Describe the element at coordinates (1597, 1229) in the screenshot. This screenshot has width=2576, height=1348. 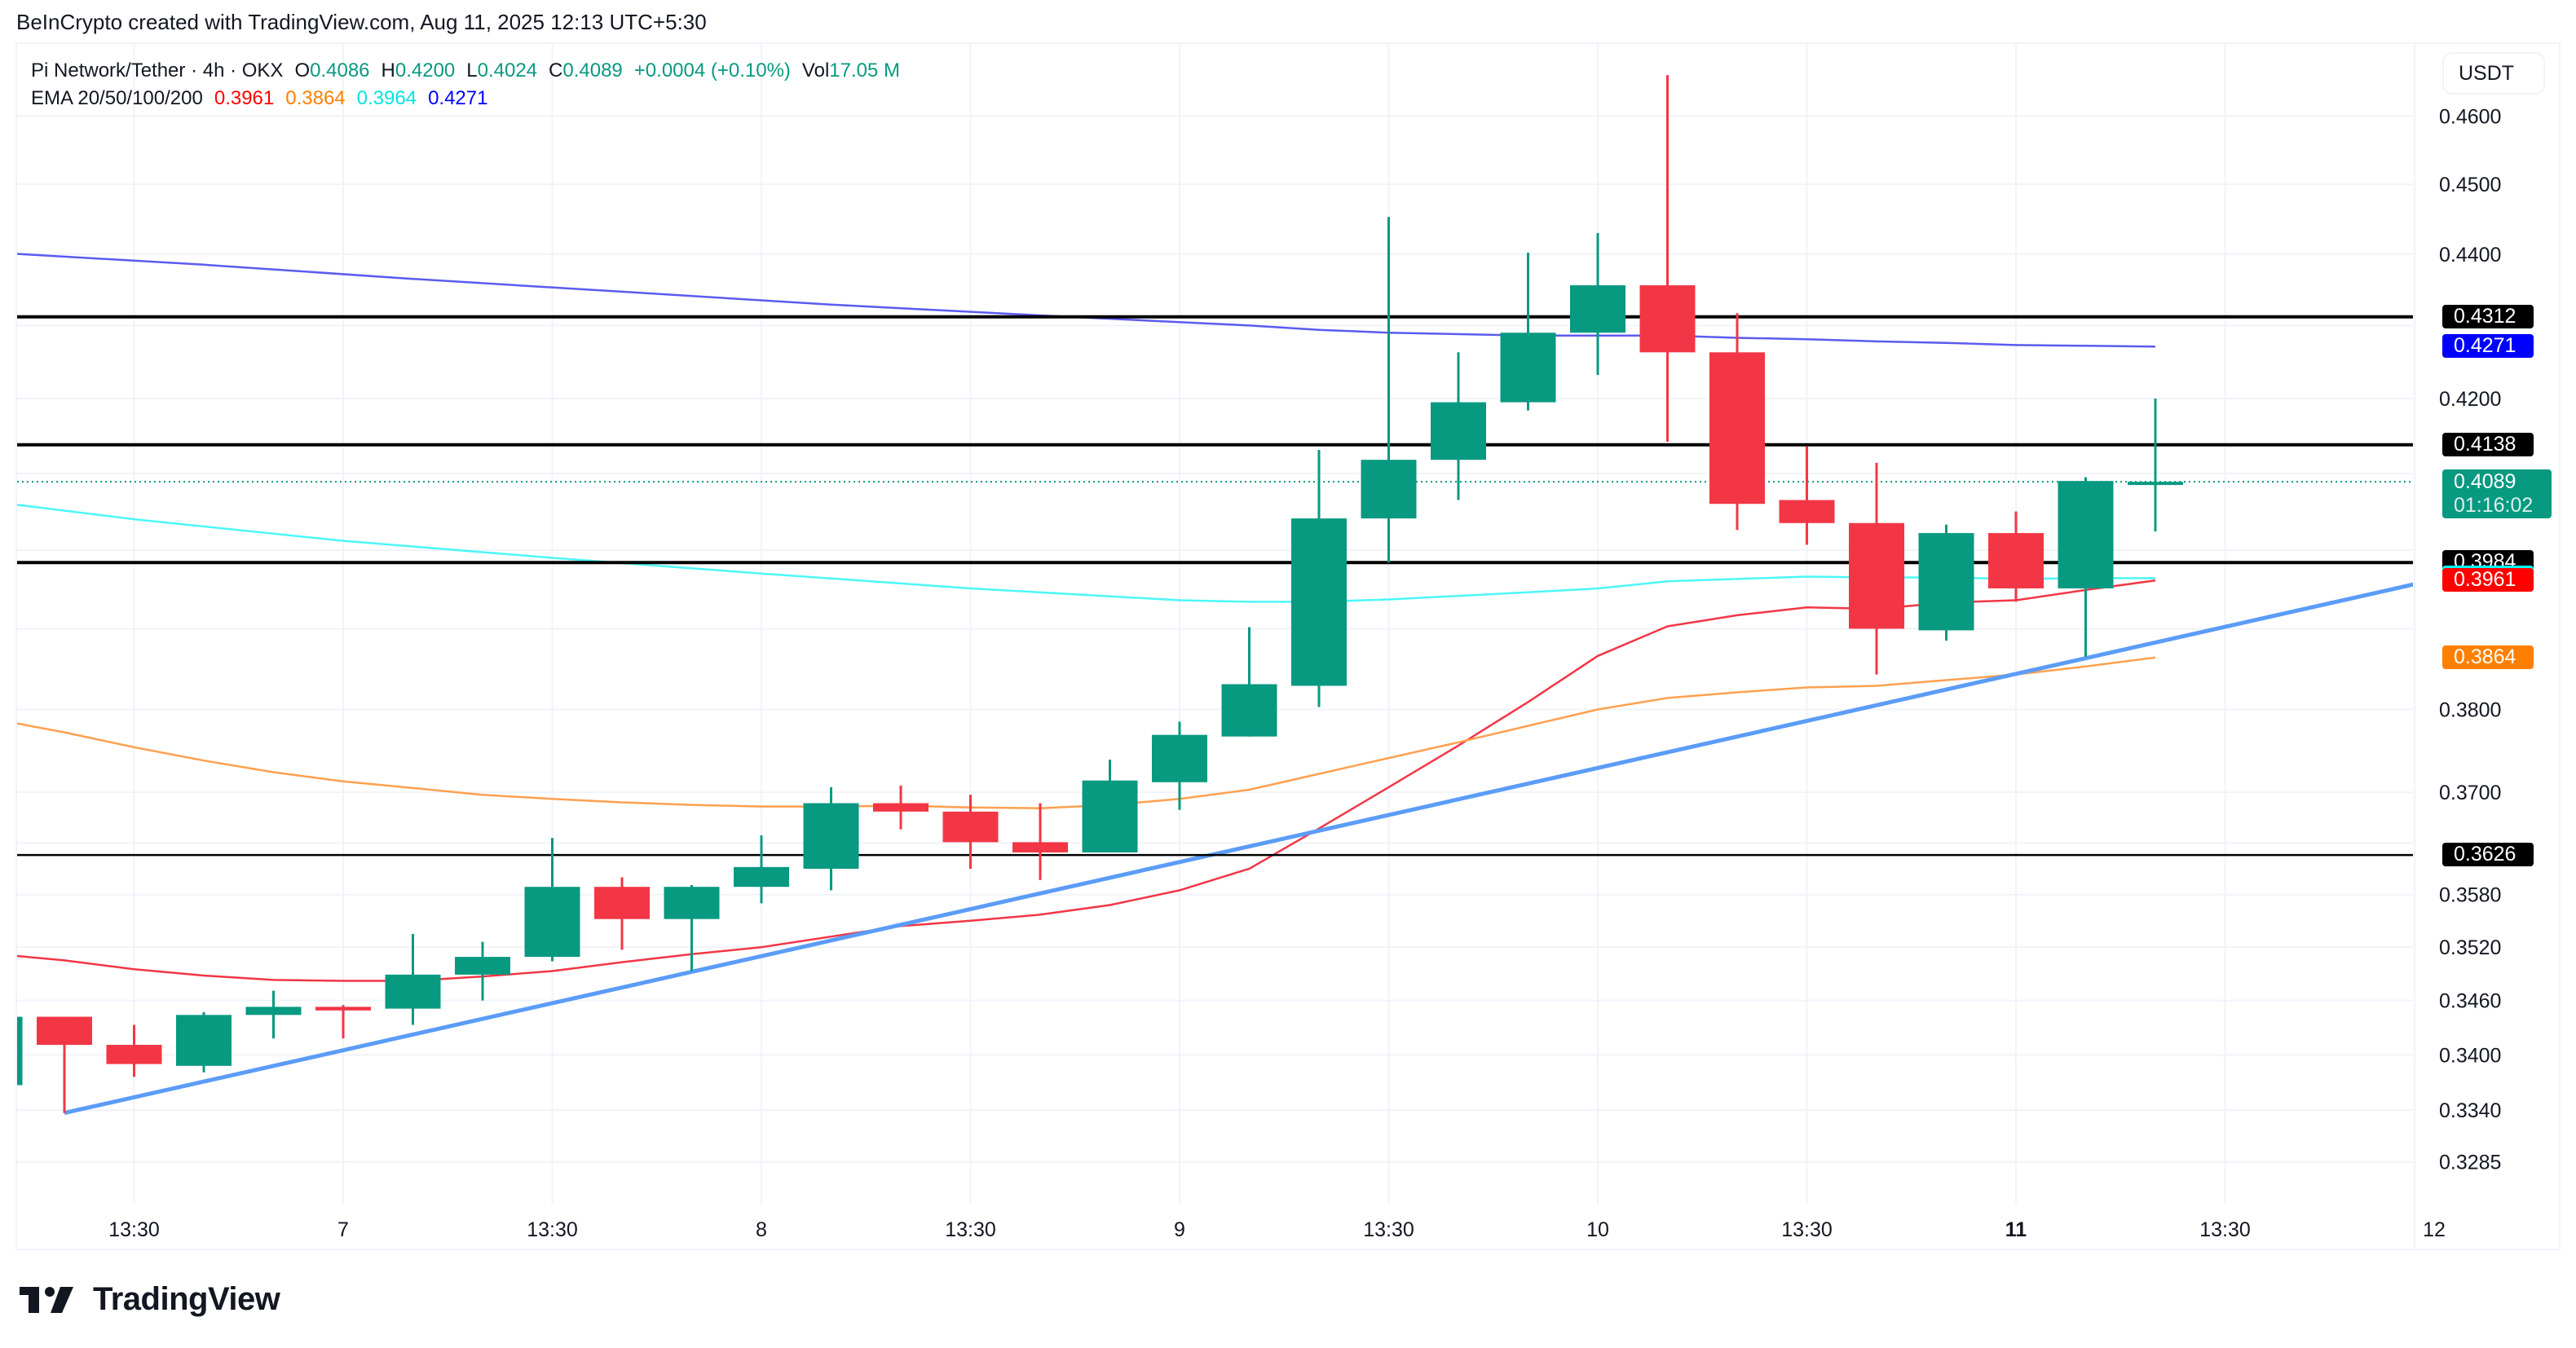
I see `time-tick-label: 10` at that location.